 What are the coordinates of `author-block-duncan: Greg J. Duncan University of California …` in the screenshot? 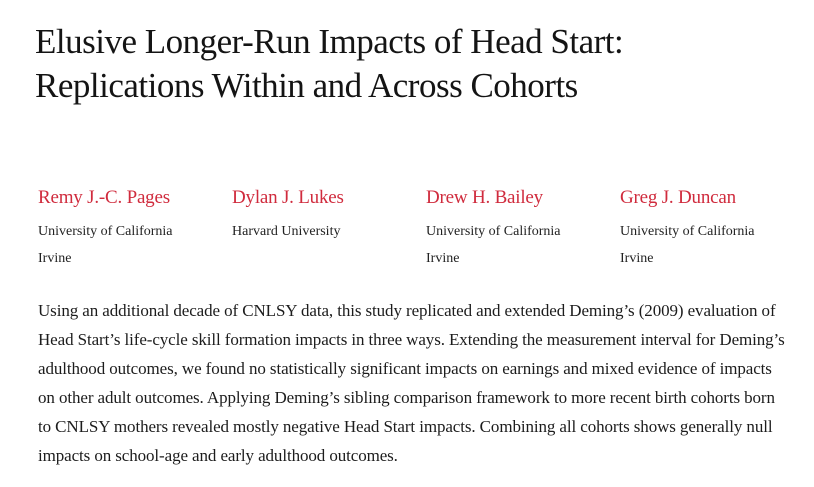 It's located at (717, 229).